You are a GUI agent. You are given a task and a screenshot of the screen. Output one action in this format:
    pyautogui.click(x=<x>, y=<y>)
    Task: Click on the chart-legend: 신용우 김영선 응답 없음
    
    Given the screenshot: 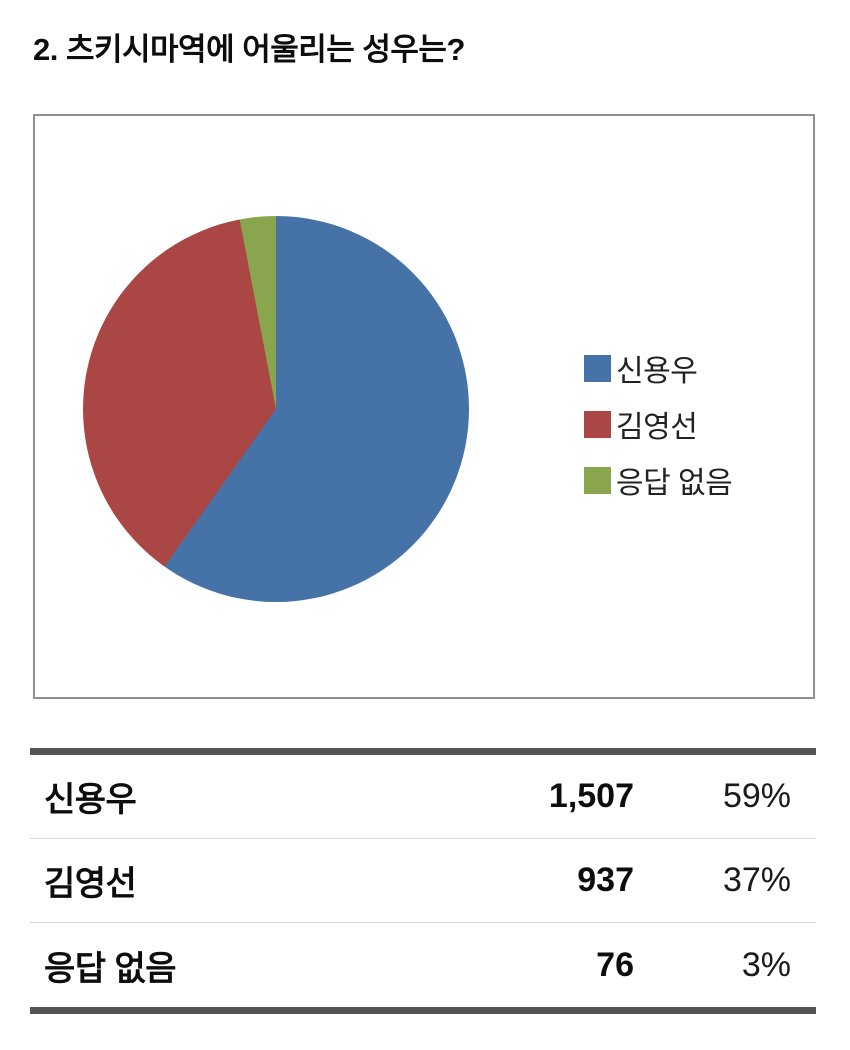 What is the action you would take?
    pyautogui.click(x=658, y=424)
    